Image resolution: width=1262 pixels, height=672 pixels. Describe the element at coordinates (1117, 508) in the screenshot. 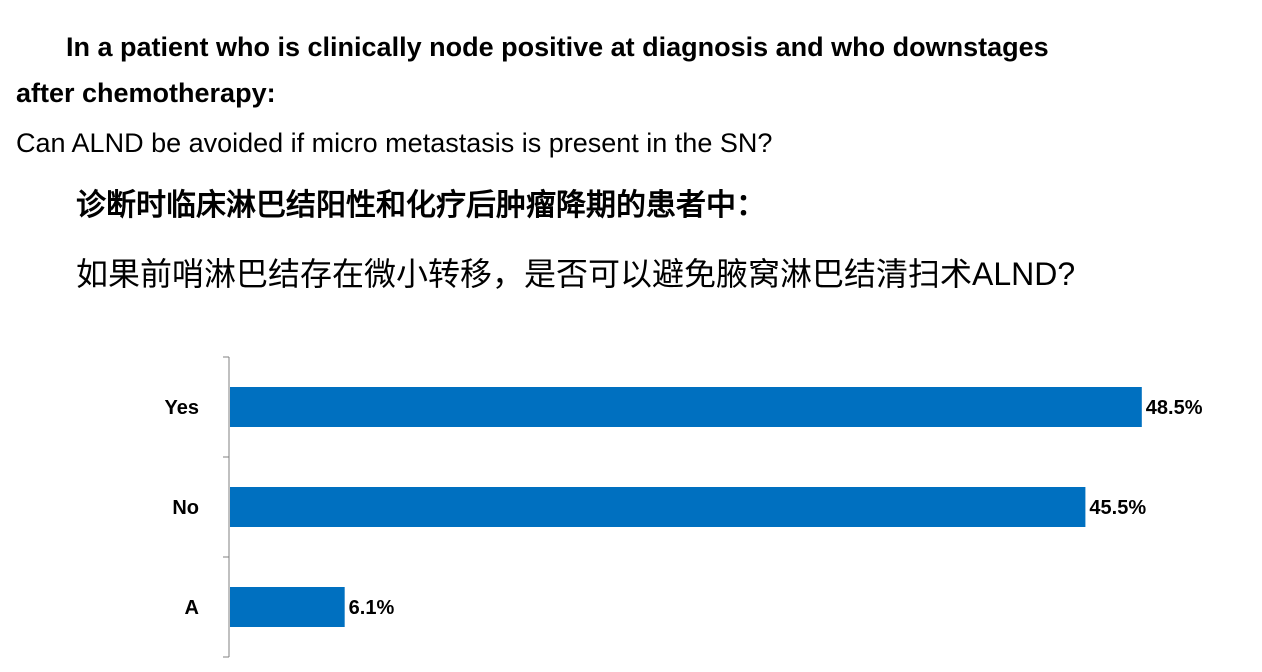

I see `data-label: 45.5%` at that location.